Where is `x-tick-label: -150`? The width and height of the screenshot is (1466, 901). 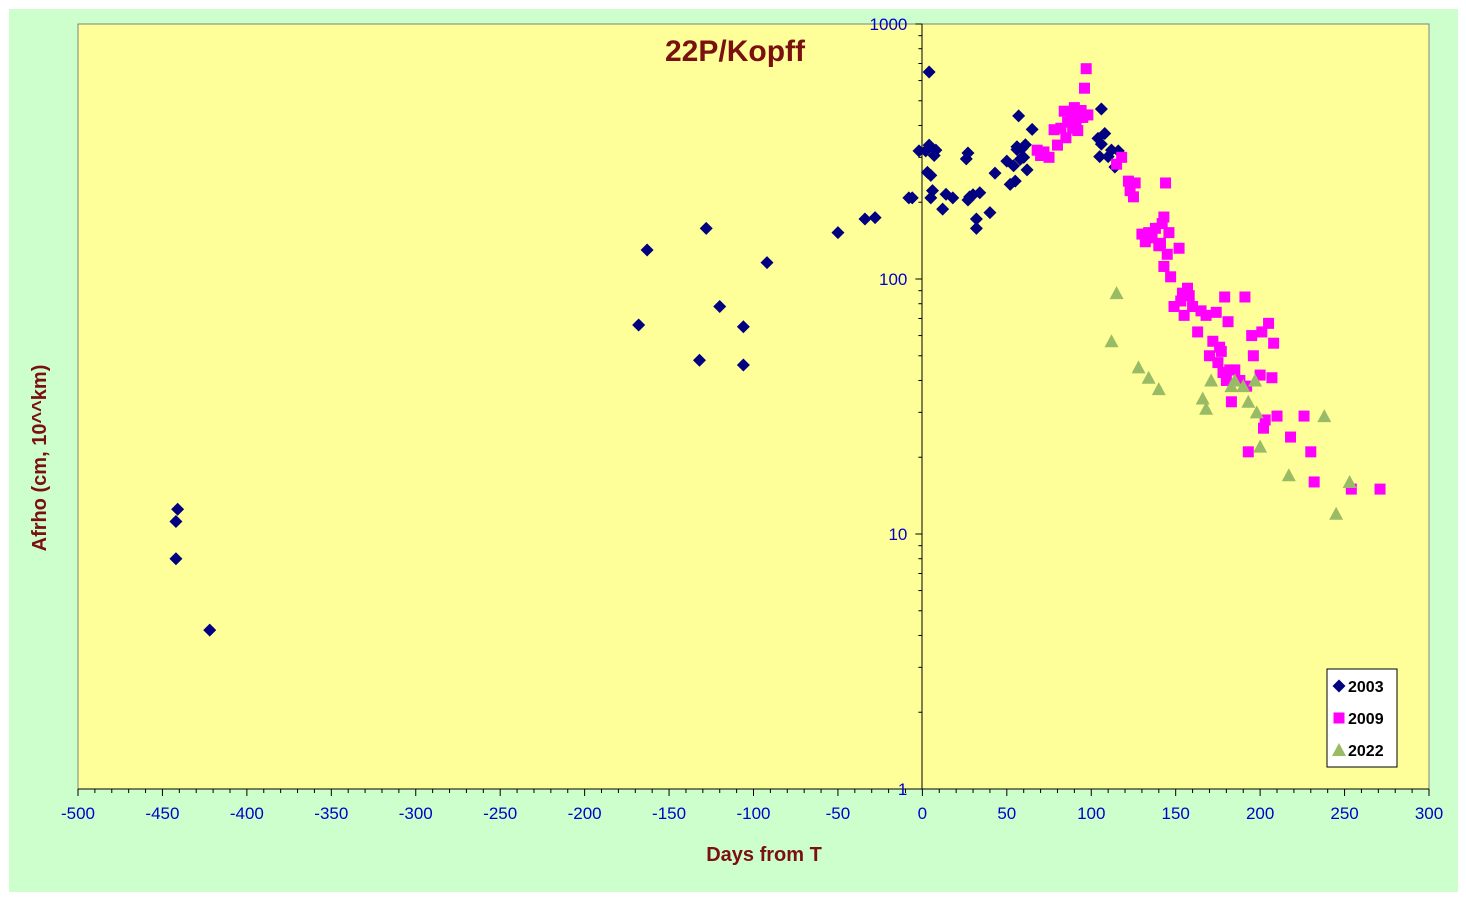
x-tick-label: -150 is located at coordinates (669, 813).